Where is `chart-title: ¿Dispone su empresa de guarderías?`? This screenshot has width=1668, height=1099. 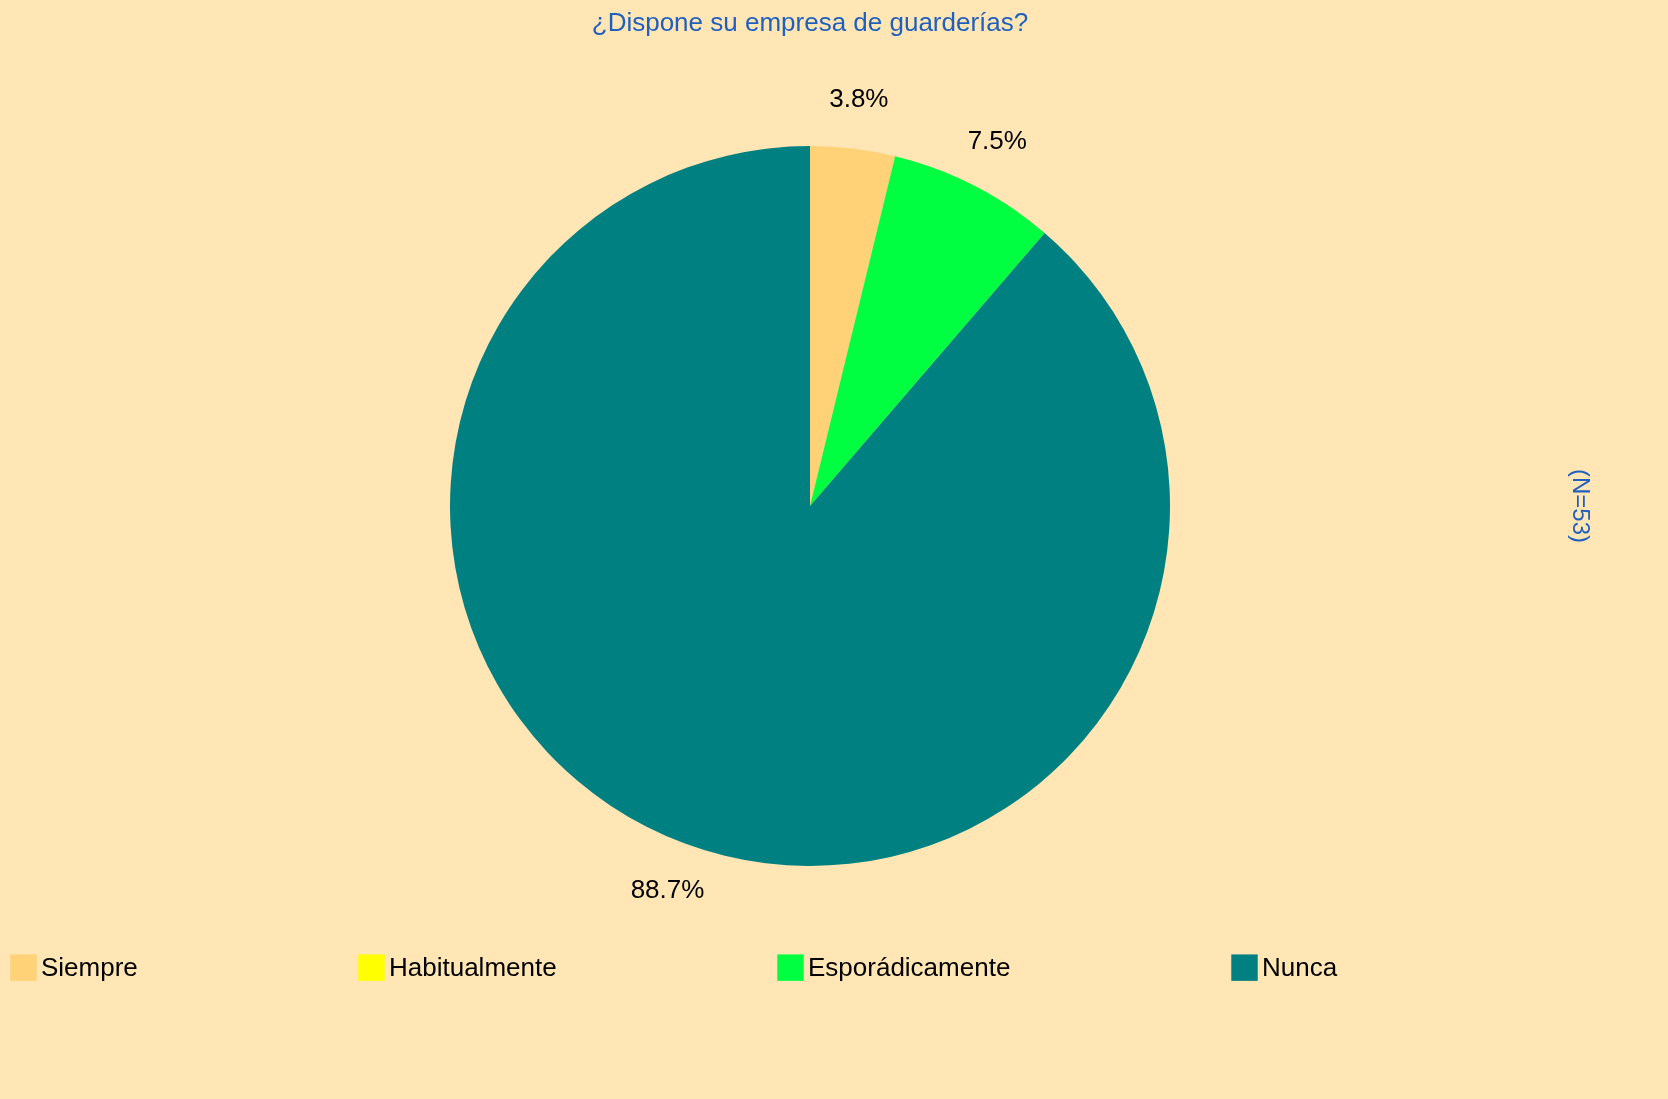
chart-title: ¿Dispone su empresa de guarderías? is located at coordinates (810, 22).